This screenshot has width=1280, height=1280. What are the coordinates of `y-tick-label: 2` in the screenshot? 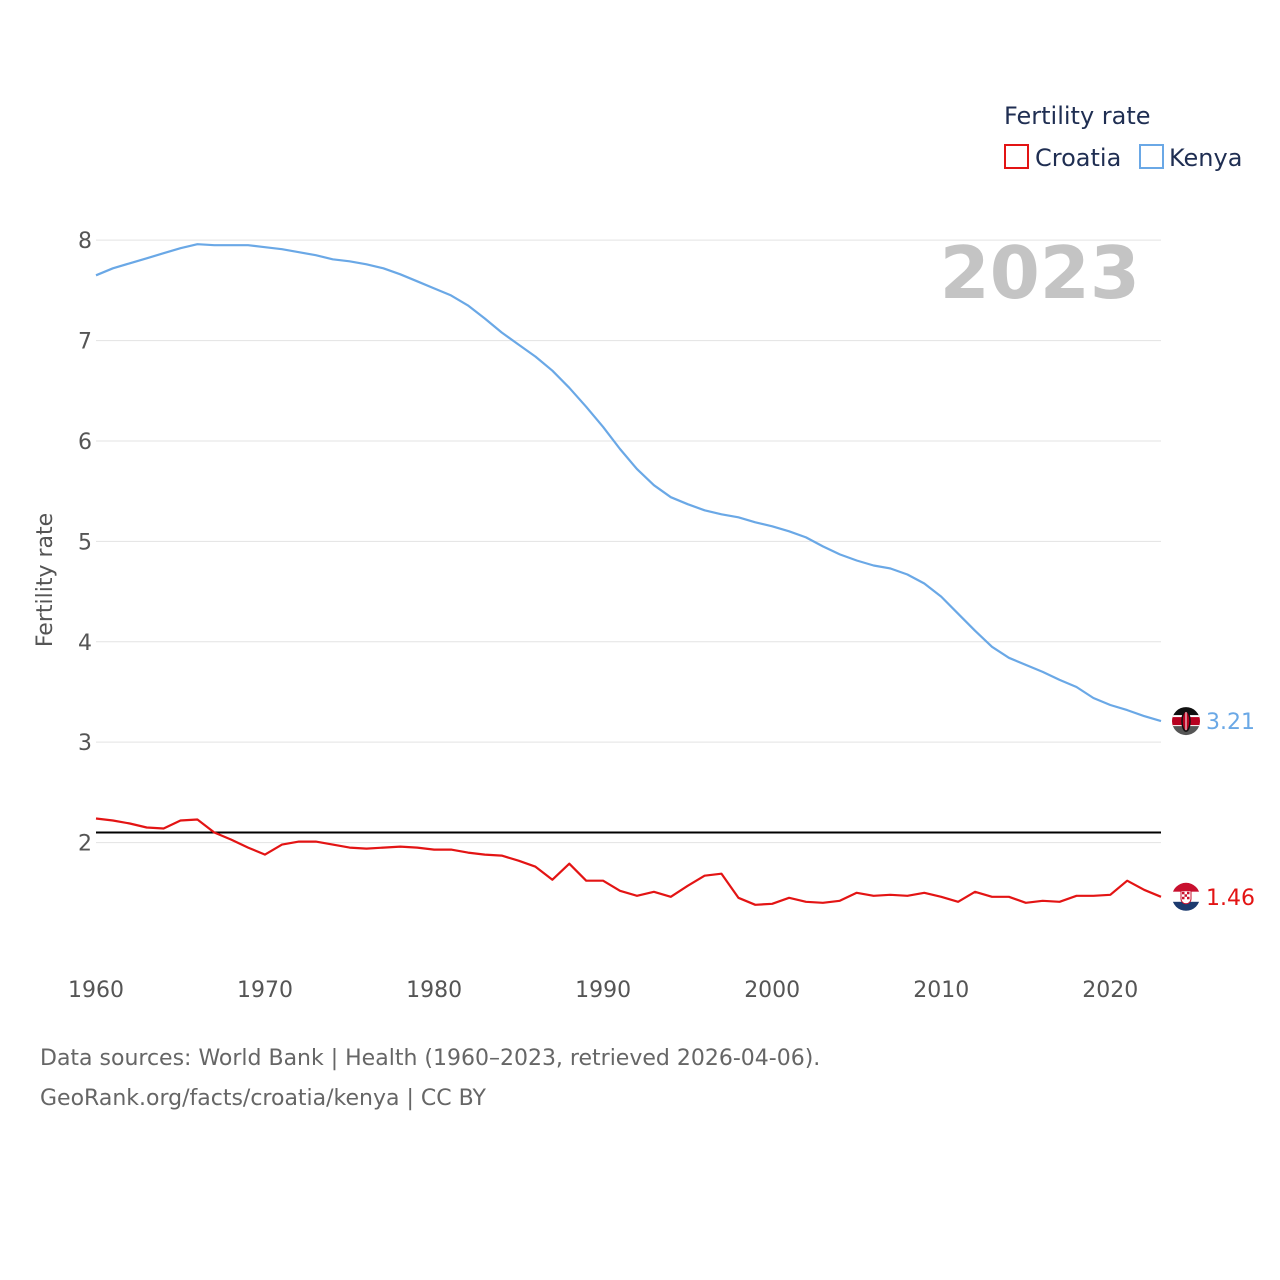 It's located at (85, 844).